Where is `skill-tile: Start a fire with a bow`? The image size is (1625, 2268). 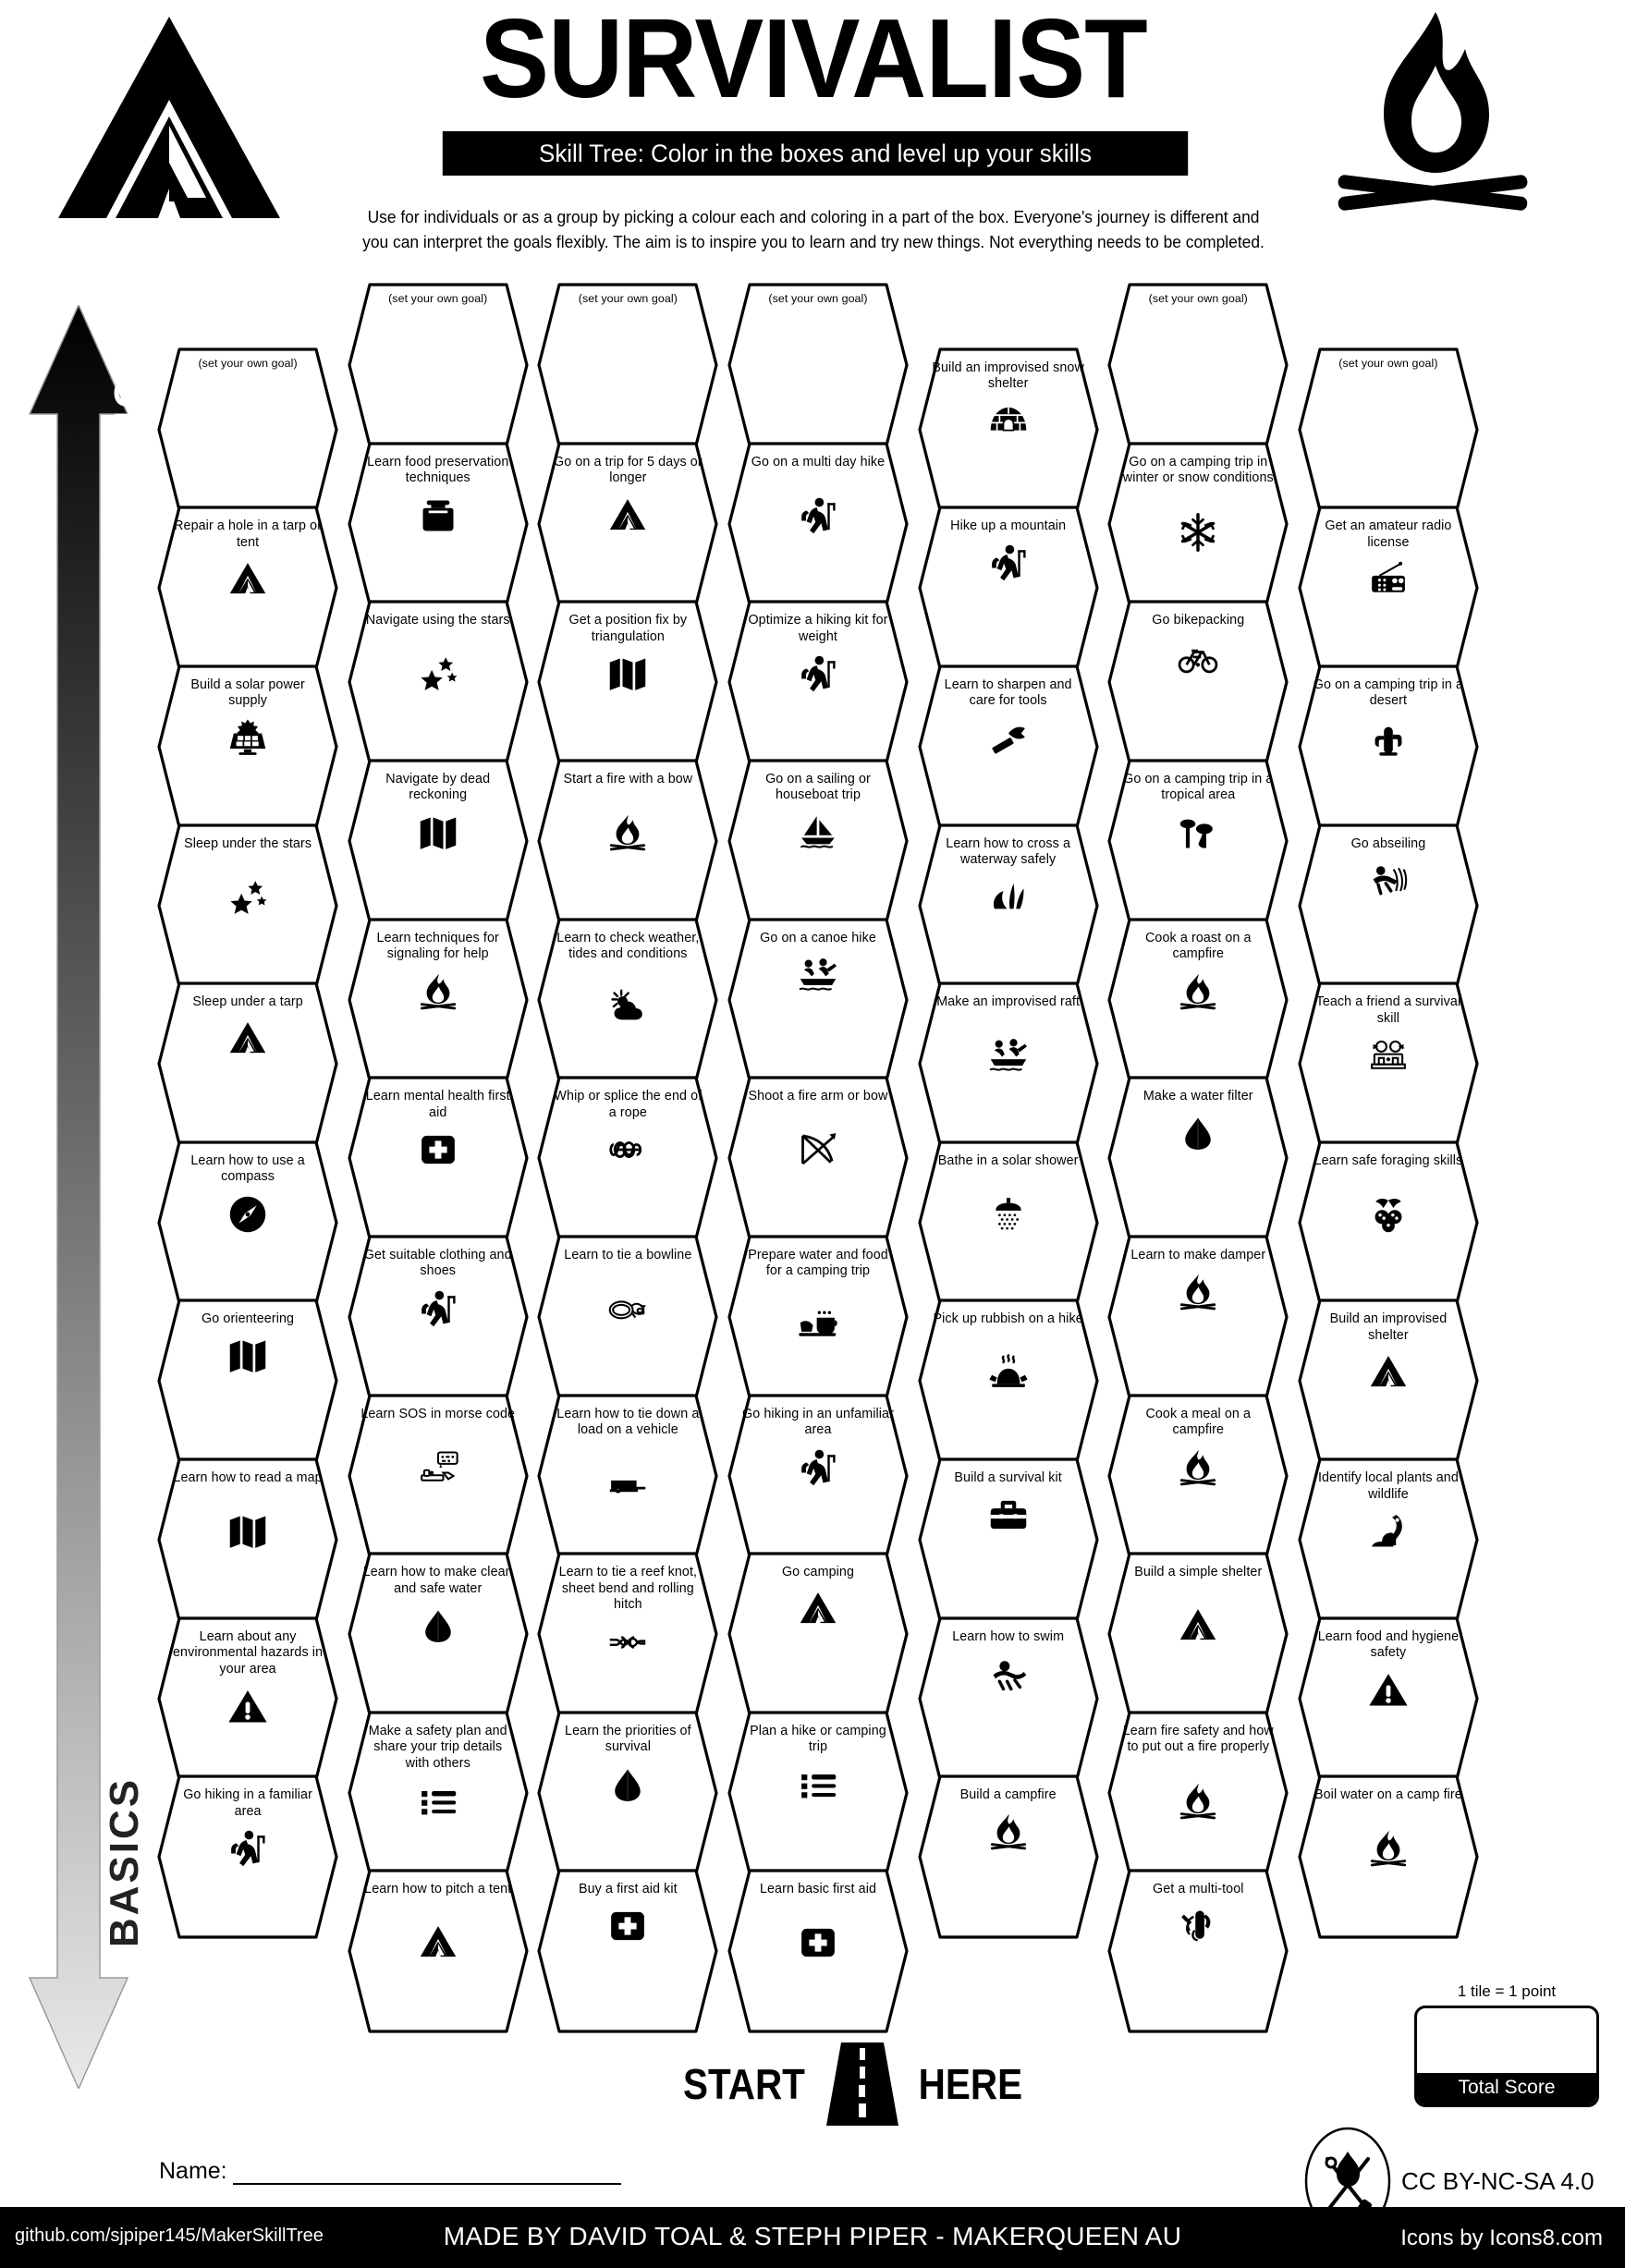 skill-tile: Start a fire with a bow is located at coordinates (628, 841).